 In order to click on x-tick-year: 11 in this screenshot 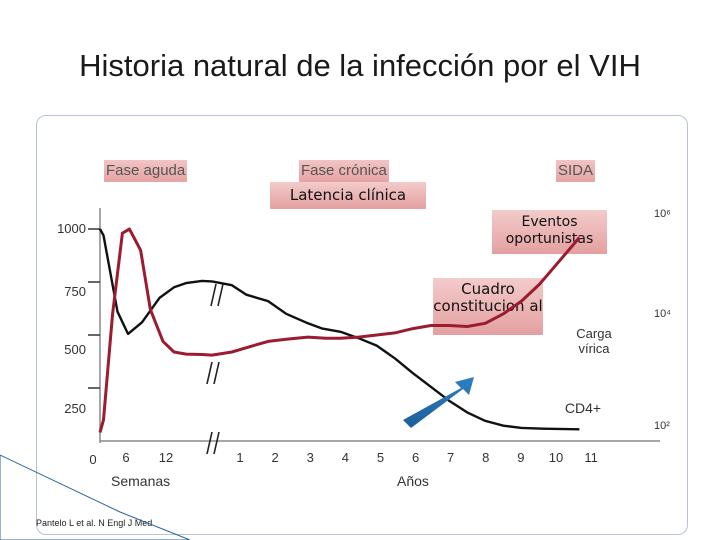, I will do `click(591, 457)`.